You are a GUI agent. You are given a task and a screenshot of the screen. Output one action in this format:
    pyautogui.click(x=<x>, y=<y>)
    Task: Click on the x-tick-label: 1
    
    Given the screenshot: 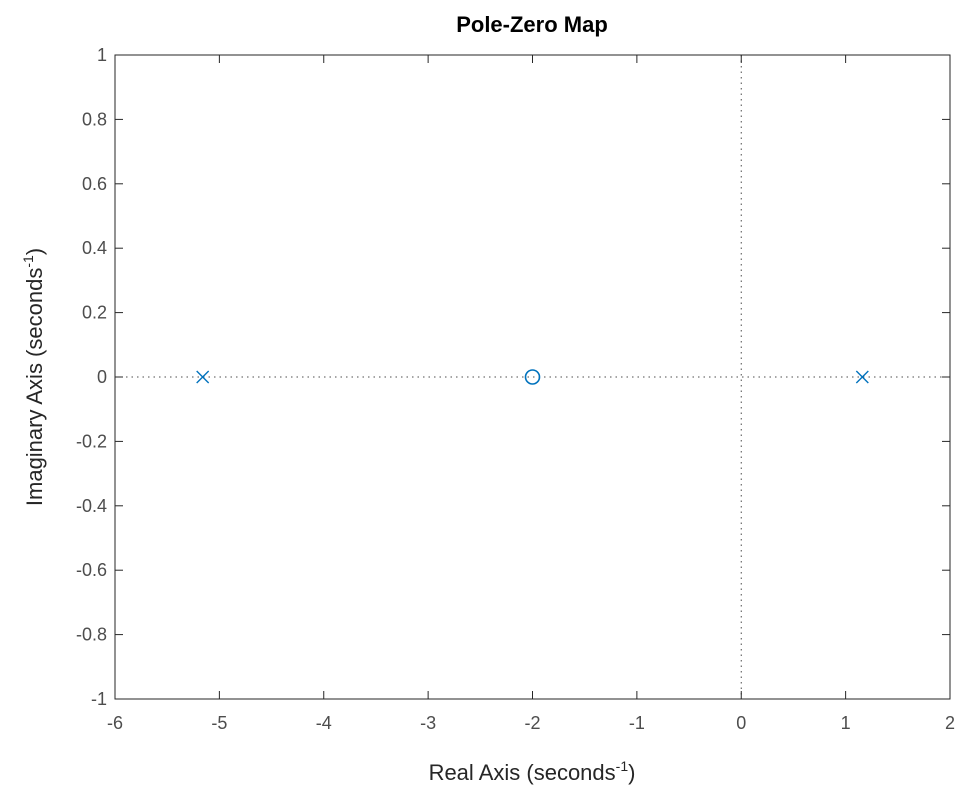 What is the action you would take?
    pyautogui.click(x=846, y=723)
    